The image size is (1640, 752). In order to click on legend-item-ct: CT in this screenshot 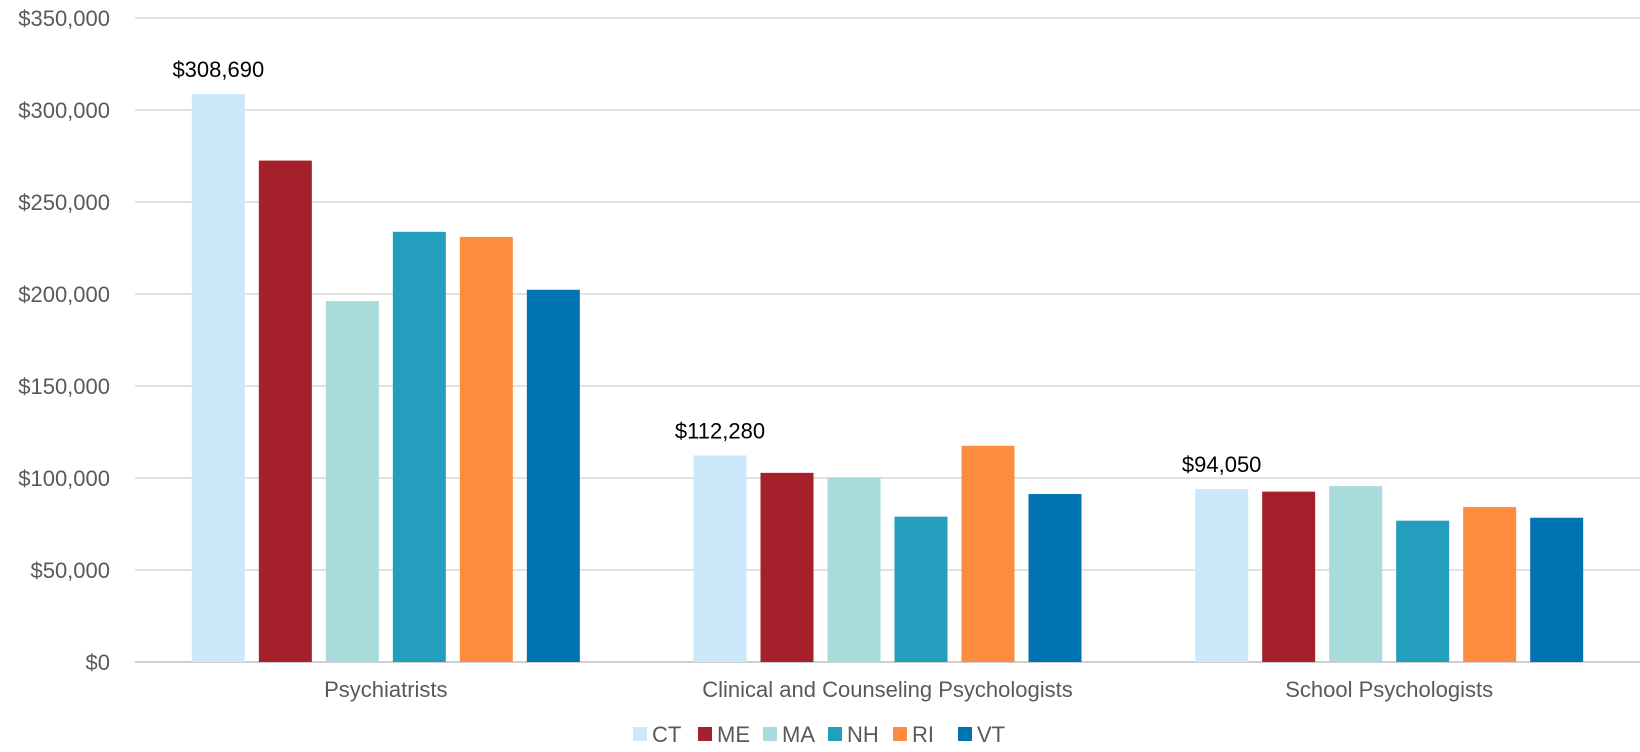, I will do `click(657, 734)`.